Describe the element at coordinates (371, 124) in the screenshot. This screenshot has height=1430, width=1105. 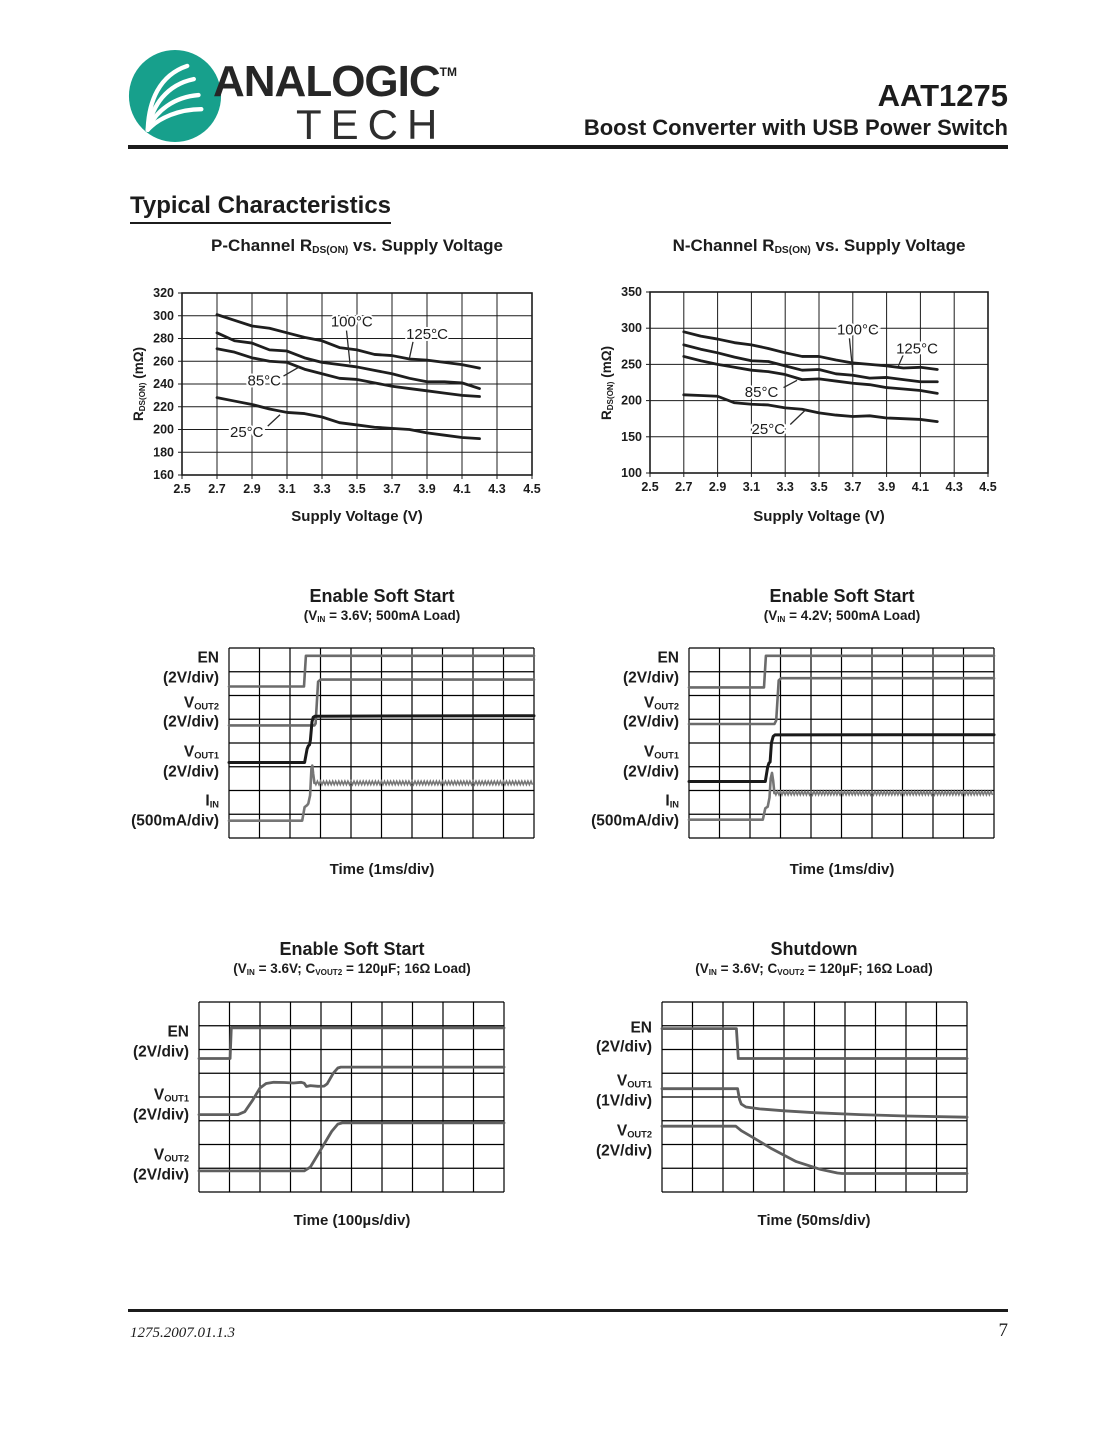
I see `brand-tech: TECH` at that location.